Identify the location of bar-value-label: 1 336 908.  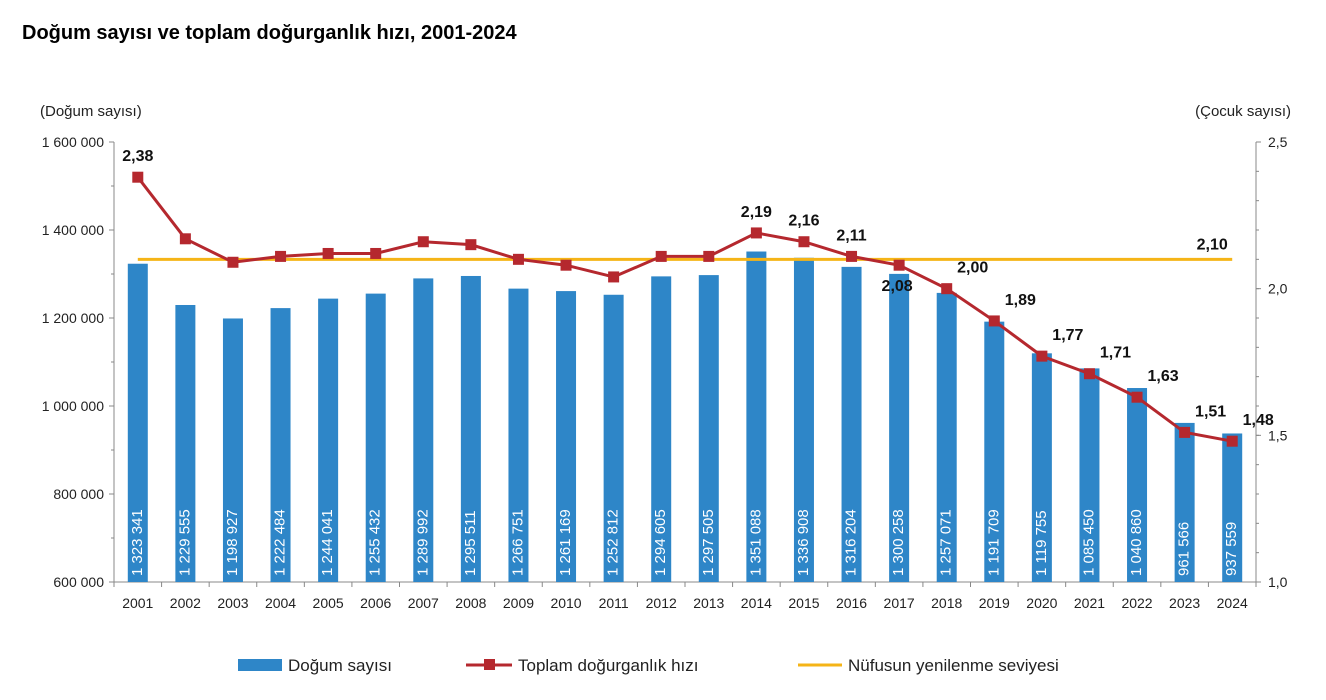
(803, 542).